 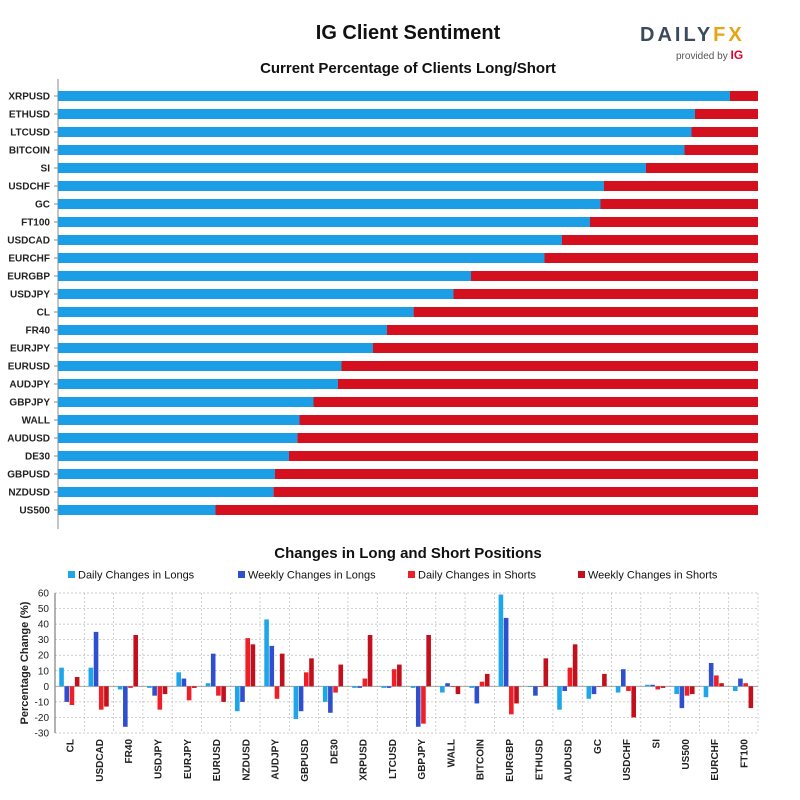 What do you see at coordinates (256, 294) in the screenshot?
I see `long-bar-usdjpy` at bounding box center [256, 294].